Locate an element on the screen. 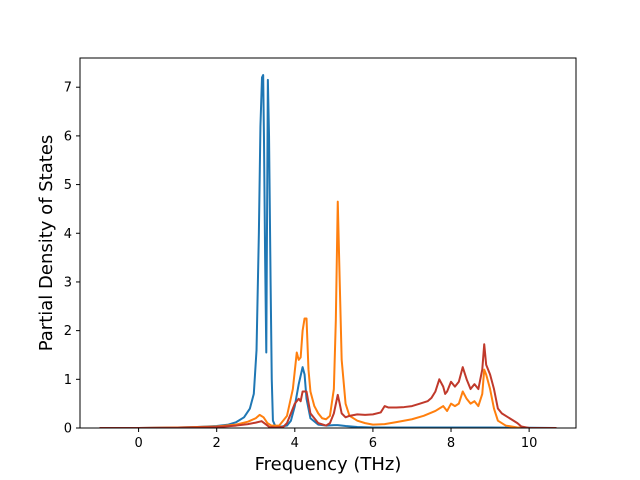  x-tick-label: 4 is located at coordinates (295, 443).